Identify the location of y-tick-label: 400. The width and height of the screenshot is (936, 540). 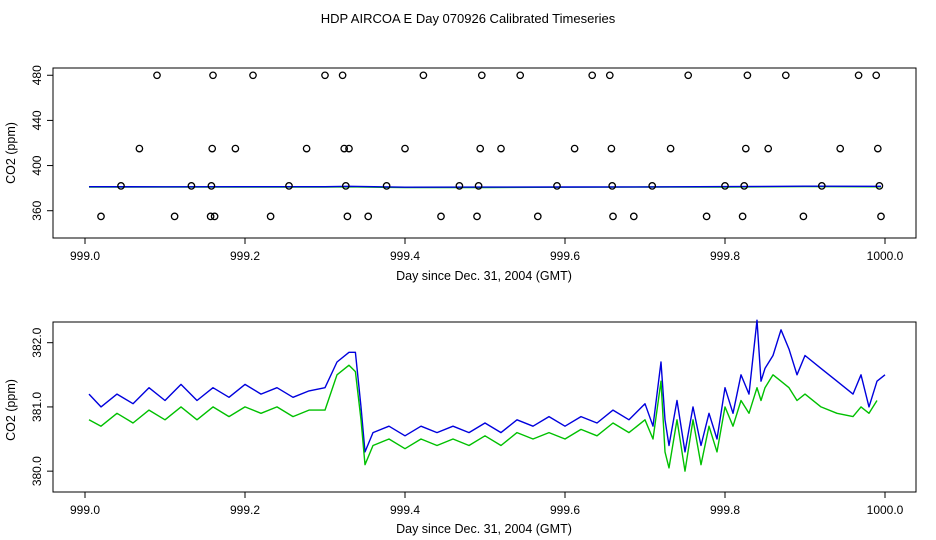
(37, 165).